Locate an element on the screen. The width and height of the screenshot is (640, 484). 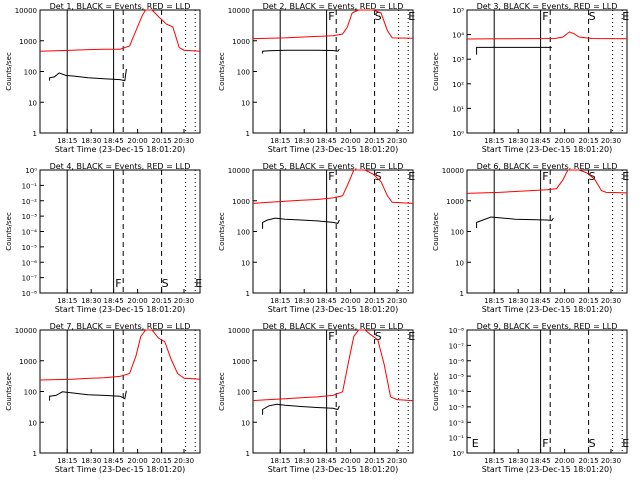
y-tick-label: 10⁻⁷ is located at coordinates (30, 279).